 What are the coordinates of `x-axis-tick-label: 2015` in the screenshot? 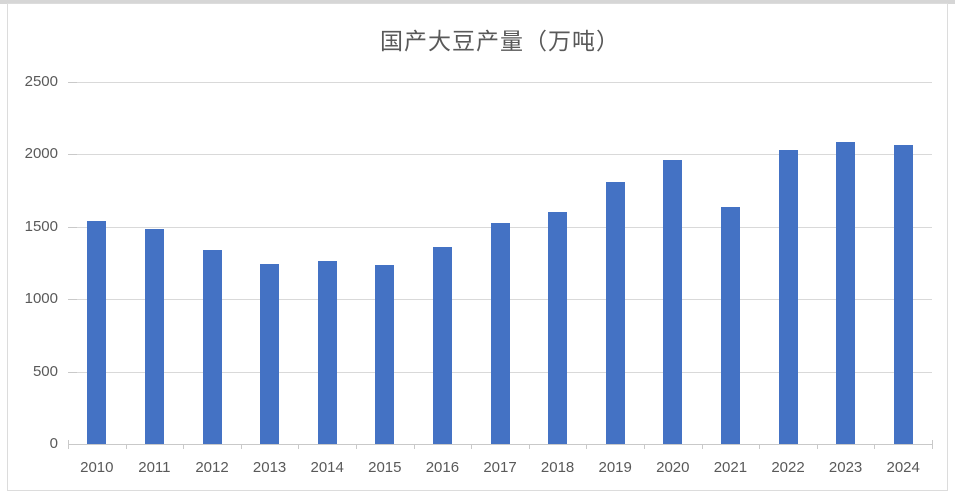 It's located at (385, 467).